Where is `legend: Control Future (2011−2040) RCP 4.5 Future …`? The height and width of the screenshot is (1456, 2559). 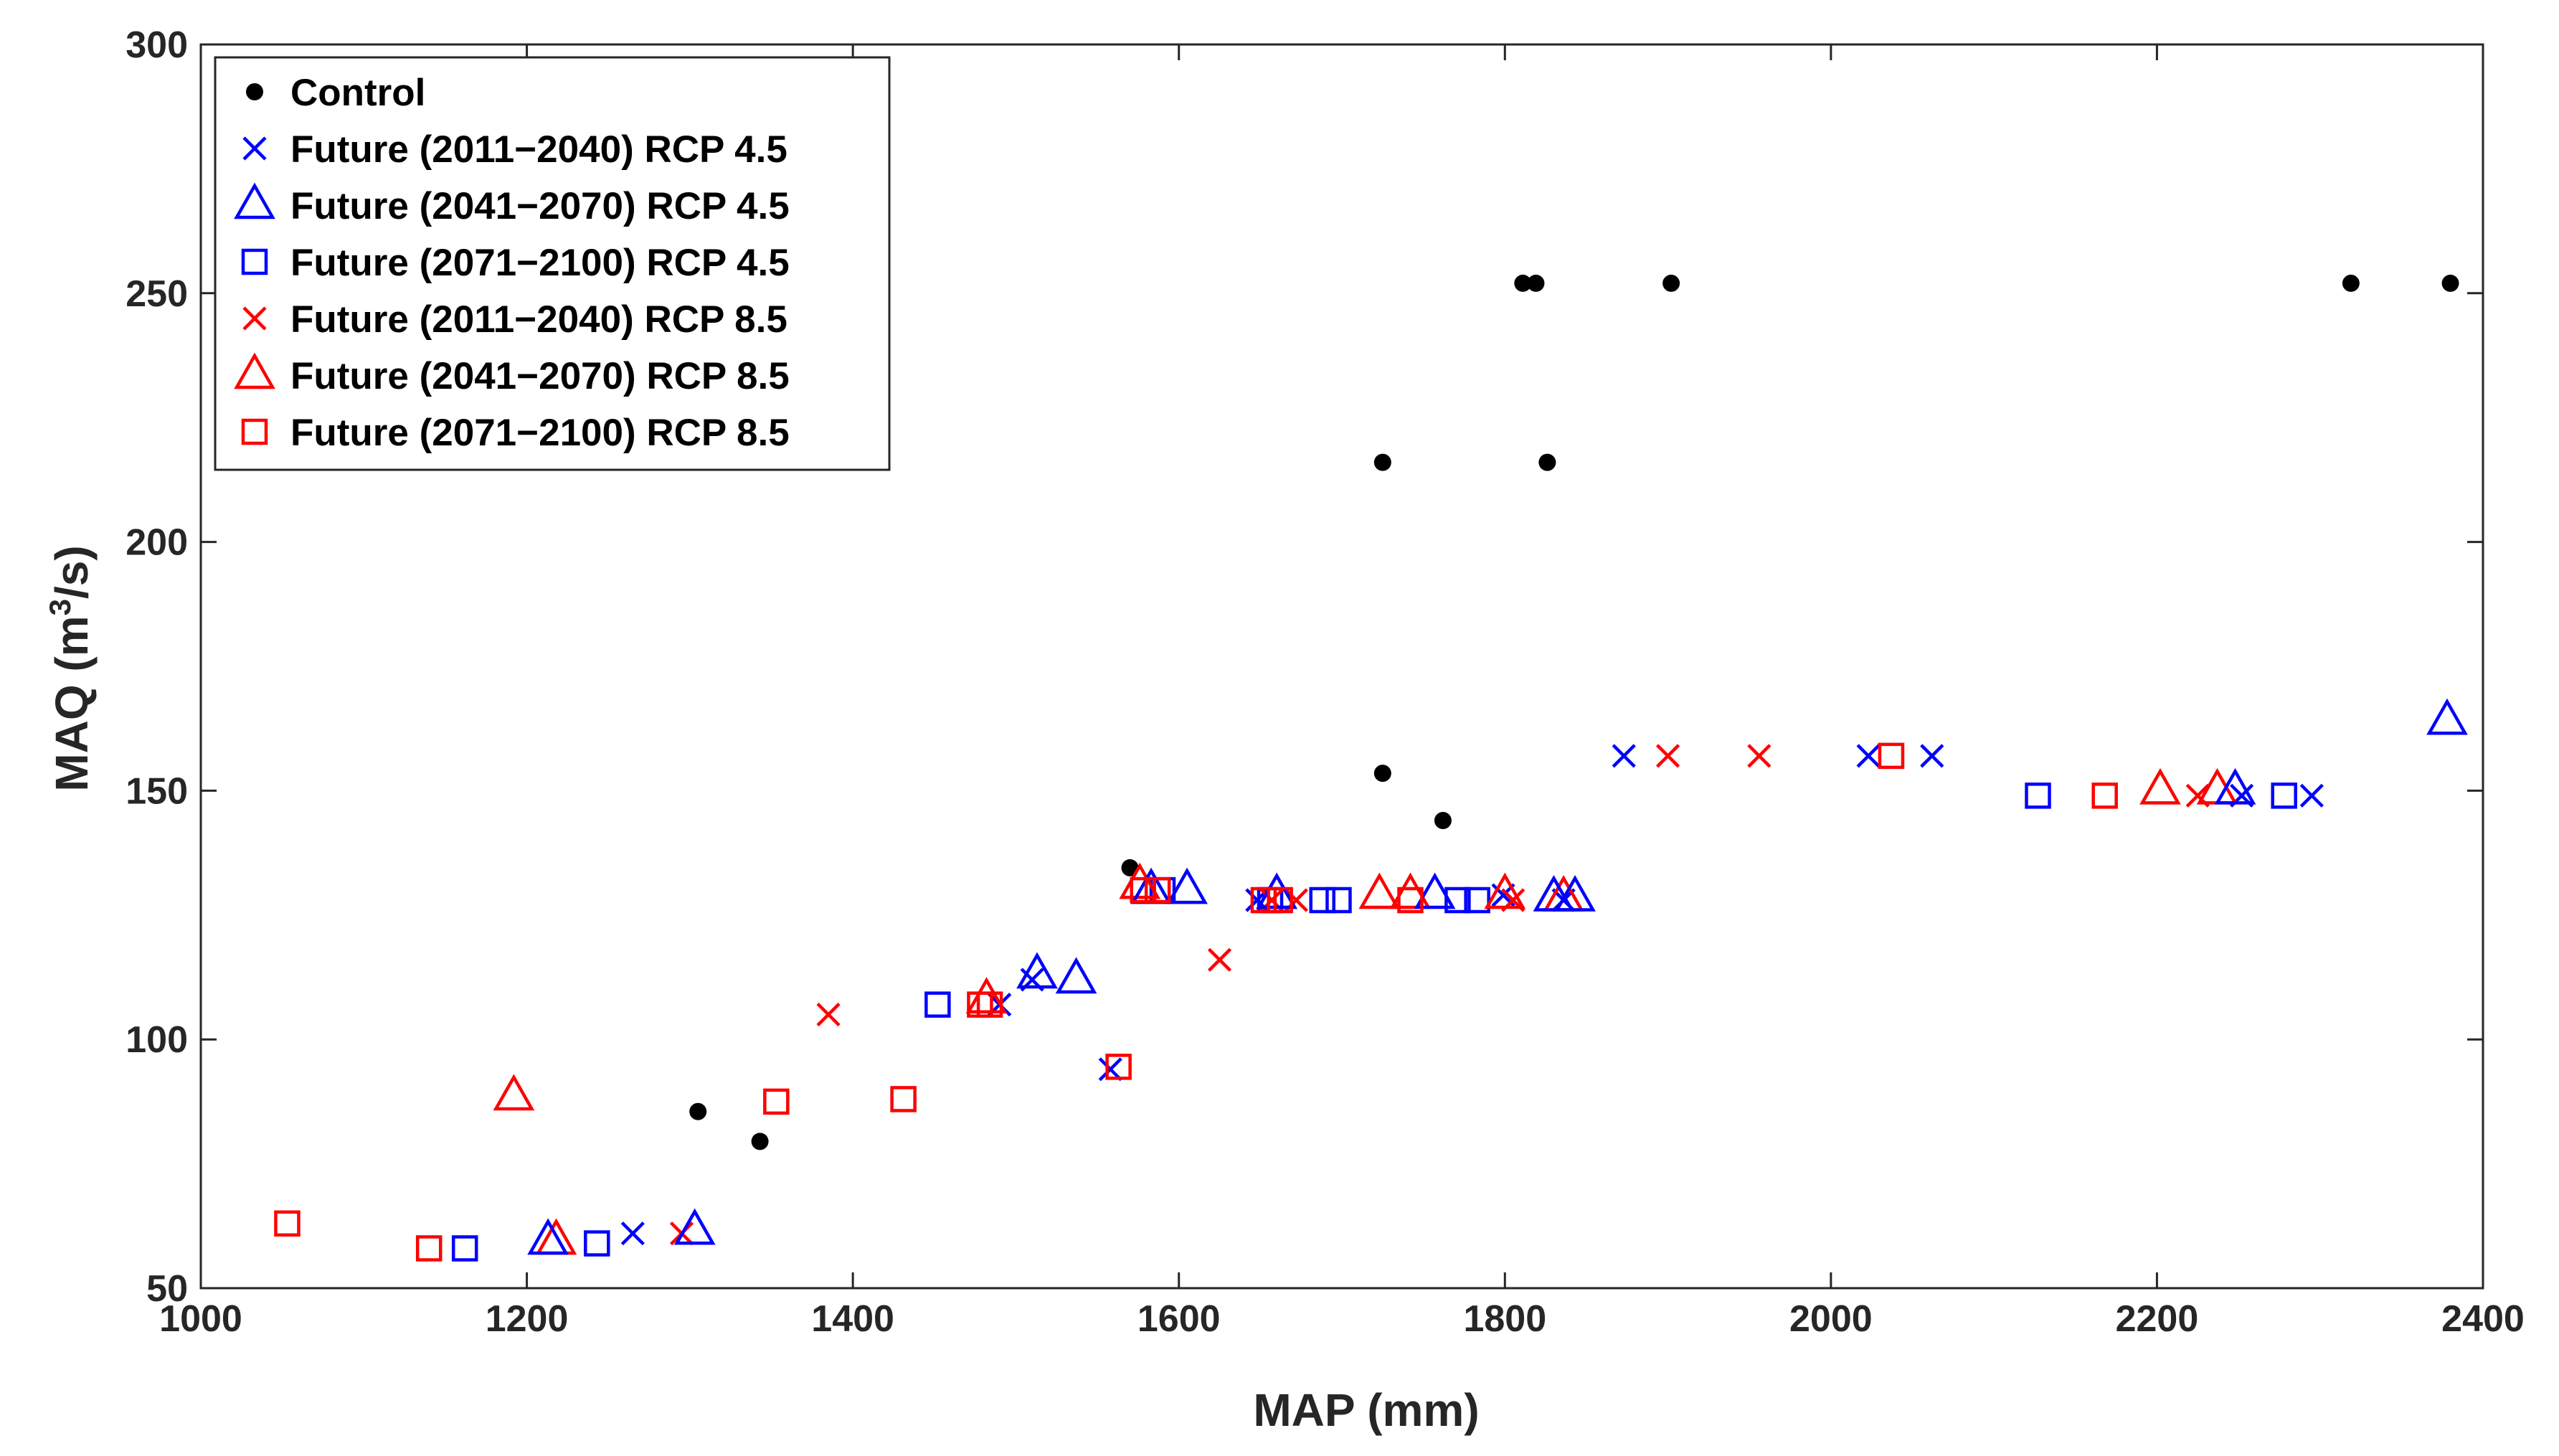 legend: Control Future (2011−2040) RCP 4.5 Future … is located at coordinates (552, 263).